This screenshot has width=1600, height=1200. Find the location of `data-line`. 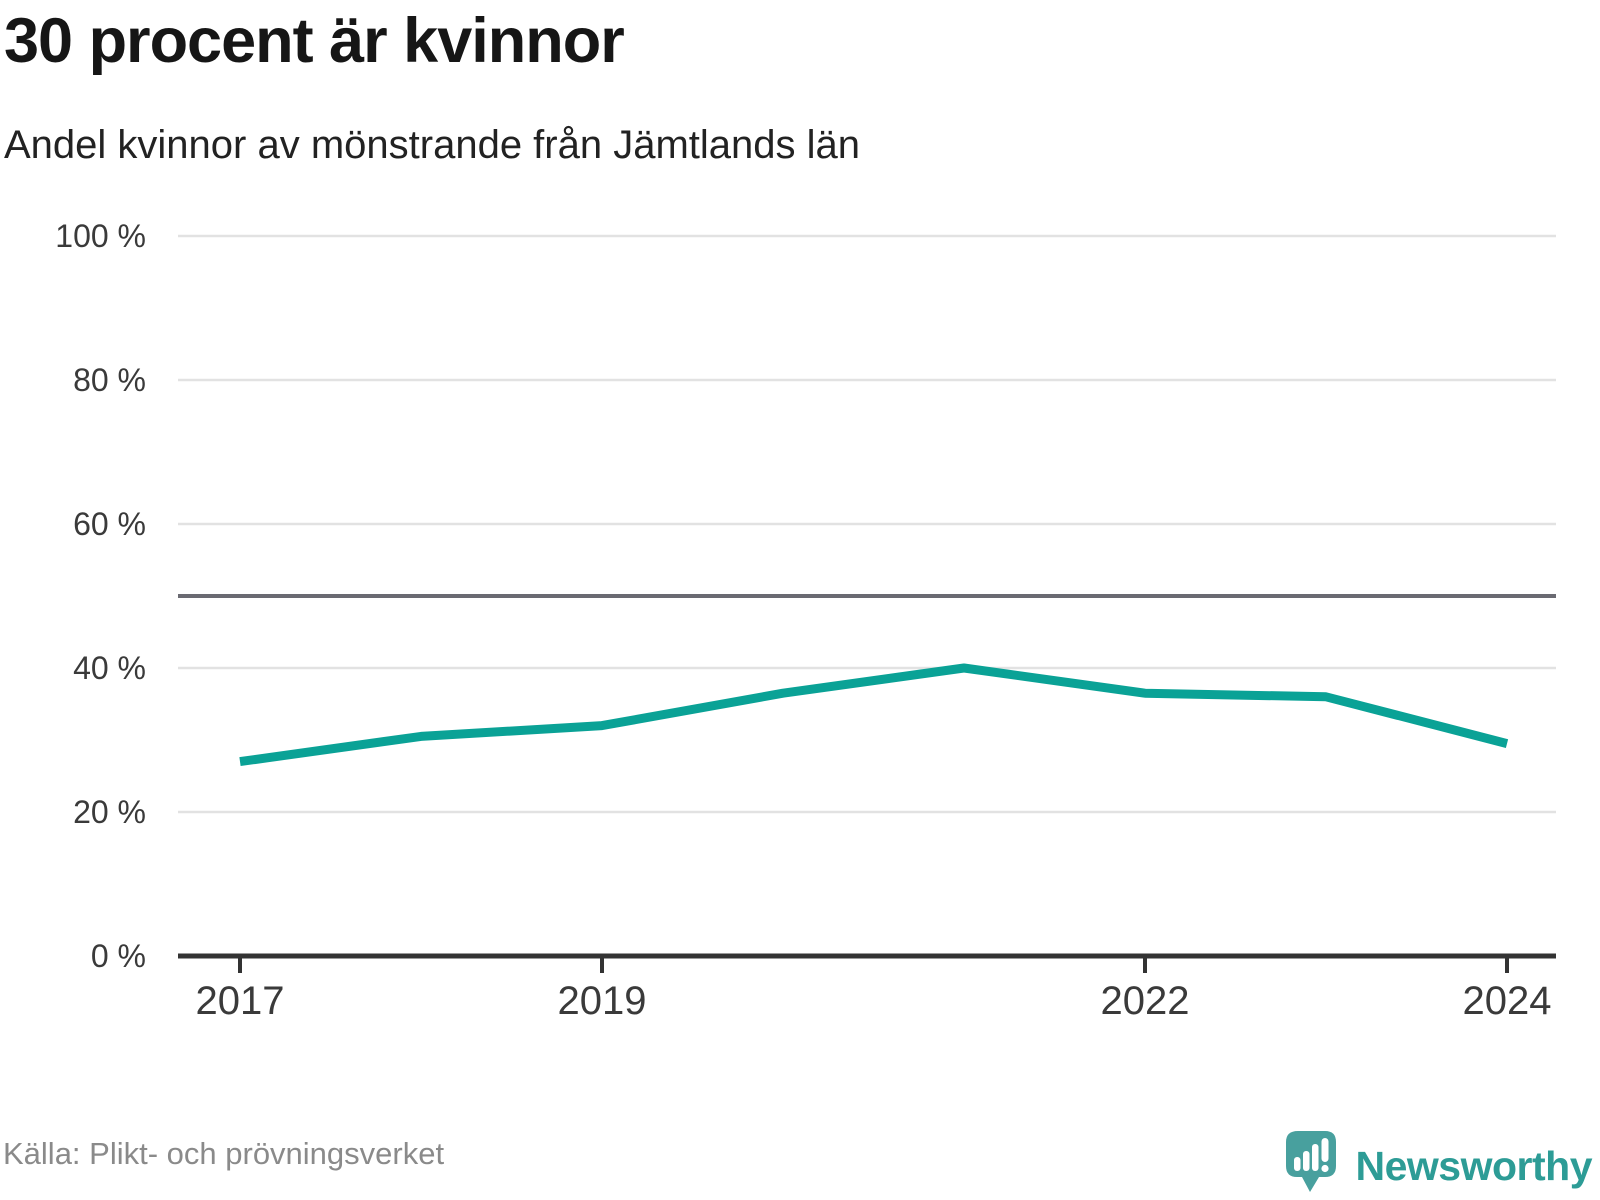

data-line is located at coordinates (874, 715).